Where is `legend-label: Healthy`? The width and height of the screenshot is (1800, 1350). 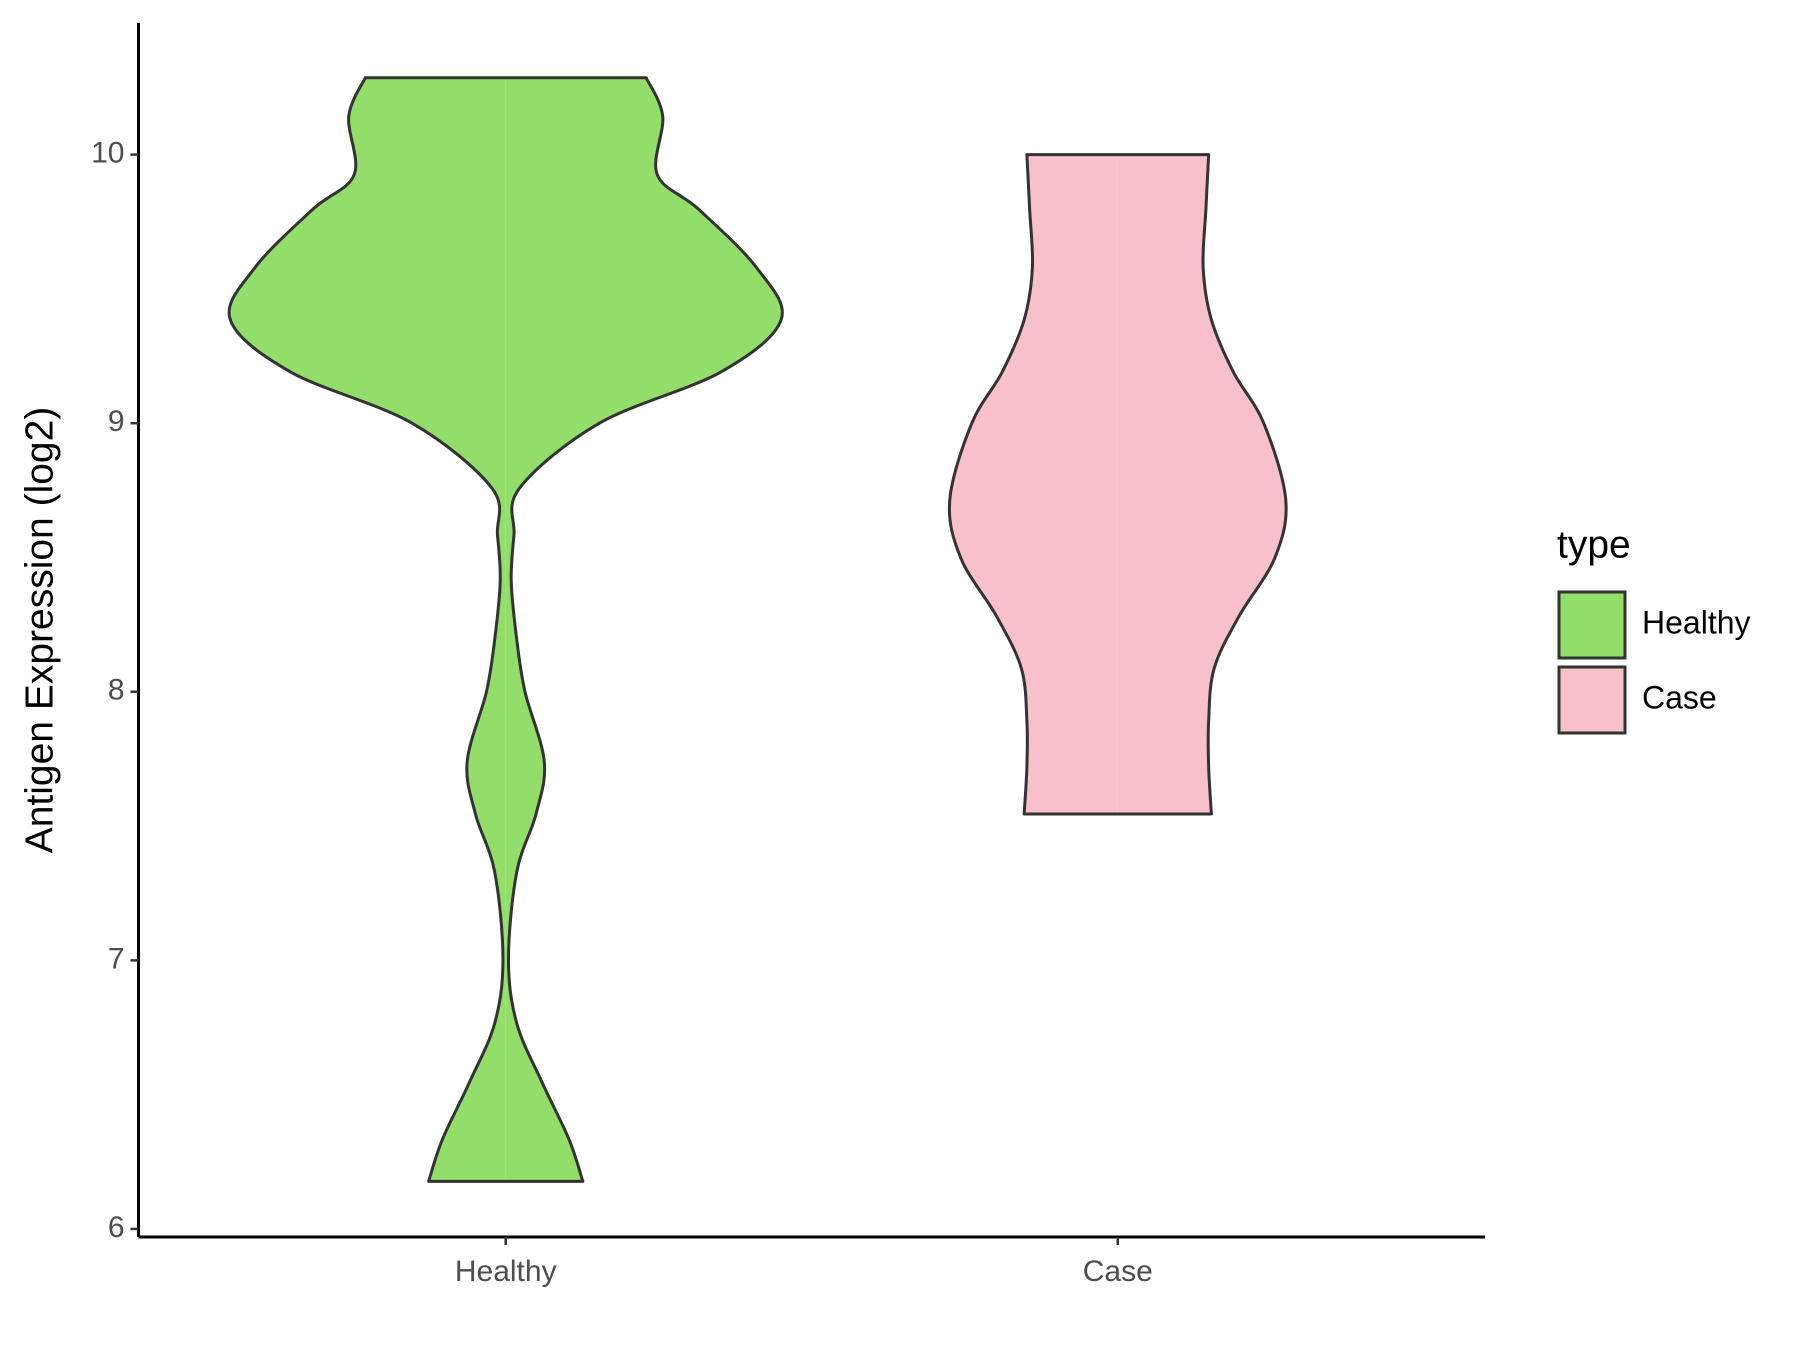
legend-label: Healthy is located at coordinates (1696, 622).